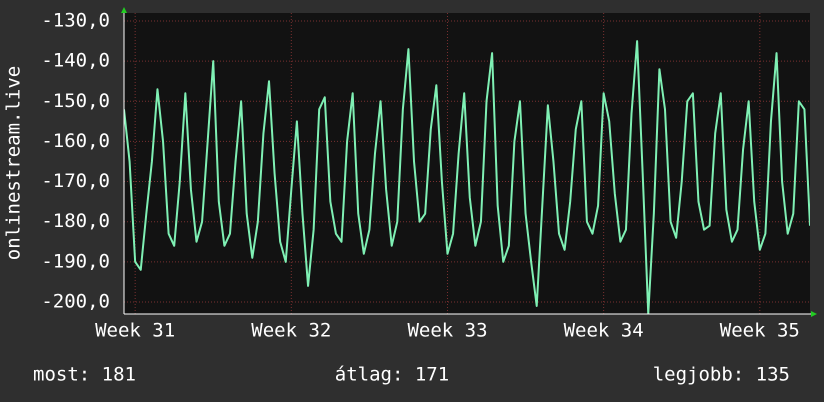  I want to click on y-tick-label: -170,0, so click(75, 181).